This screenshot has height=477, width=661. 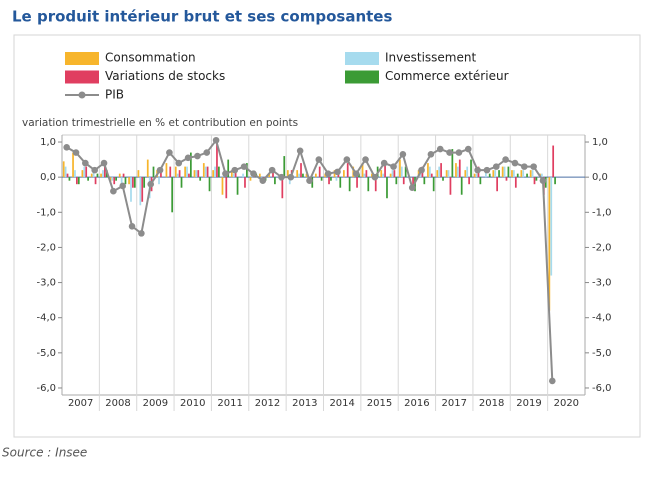 What do you see at coordinates (229, 403) in the screenshot?
I see `x-tick-label: 2011` at bounding box center [229, 403].